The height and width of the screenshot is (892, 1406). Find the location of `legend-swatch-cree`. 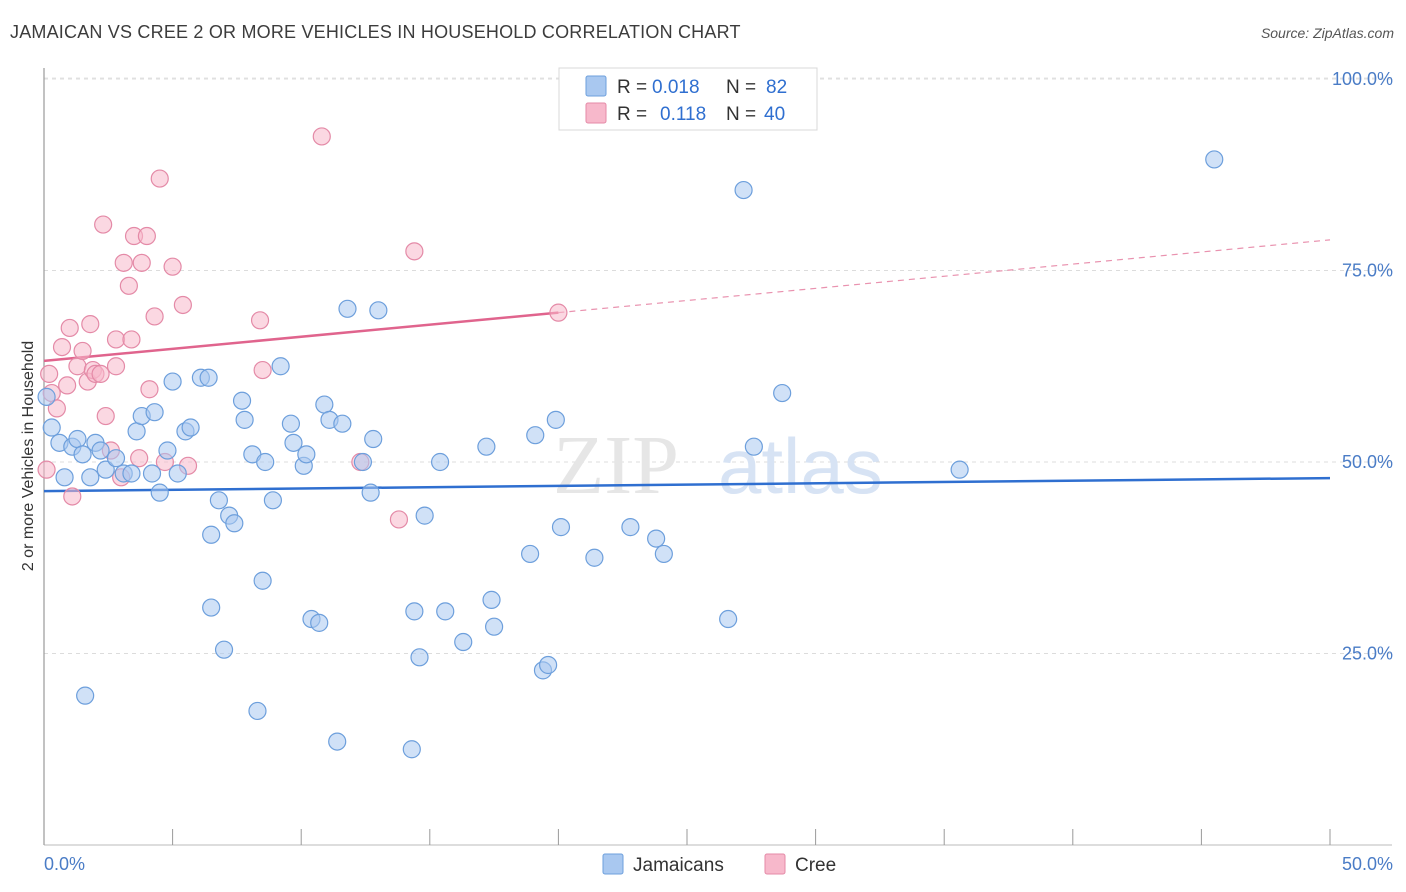

legend-swatch-cree is located at coordinates (596, 113).